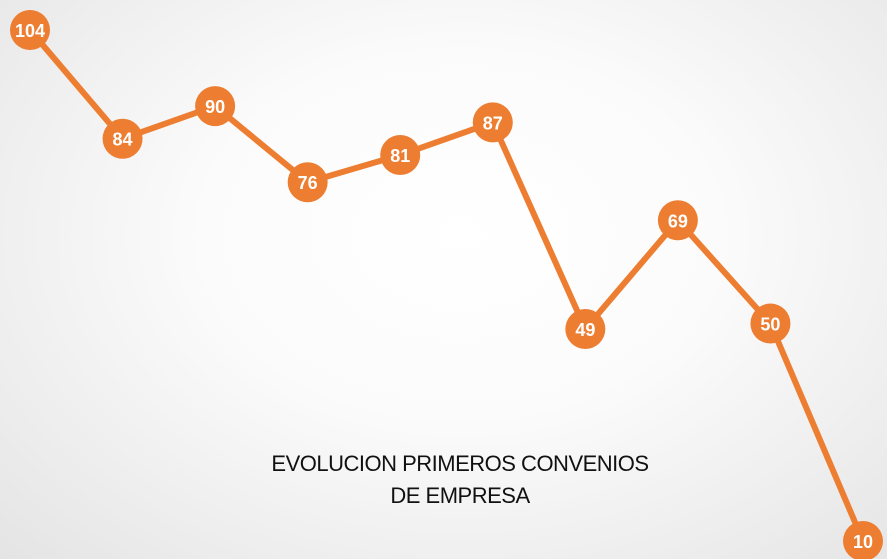  I want to click on data-label: 81, so click(400, 156).